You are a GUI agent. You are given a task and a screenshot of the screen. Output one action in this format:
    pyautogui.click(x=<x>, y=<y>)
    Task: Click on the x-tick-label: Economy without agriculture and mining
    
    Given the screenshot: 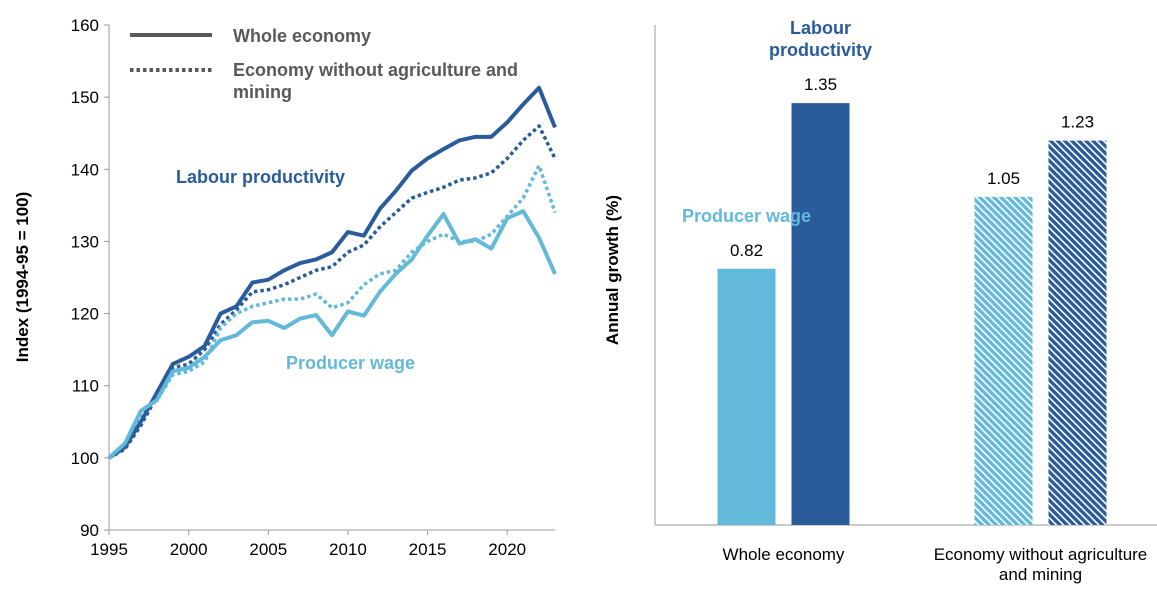 What is the action you would take?
    pyautogui.click(x=1040, y=564)
    